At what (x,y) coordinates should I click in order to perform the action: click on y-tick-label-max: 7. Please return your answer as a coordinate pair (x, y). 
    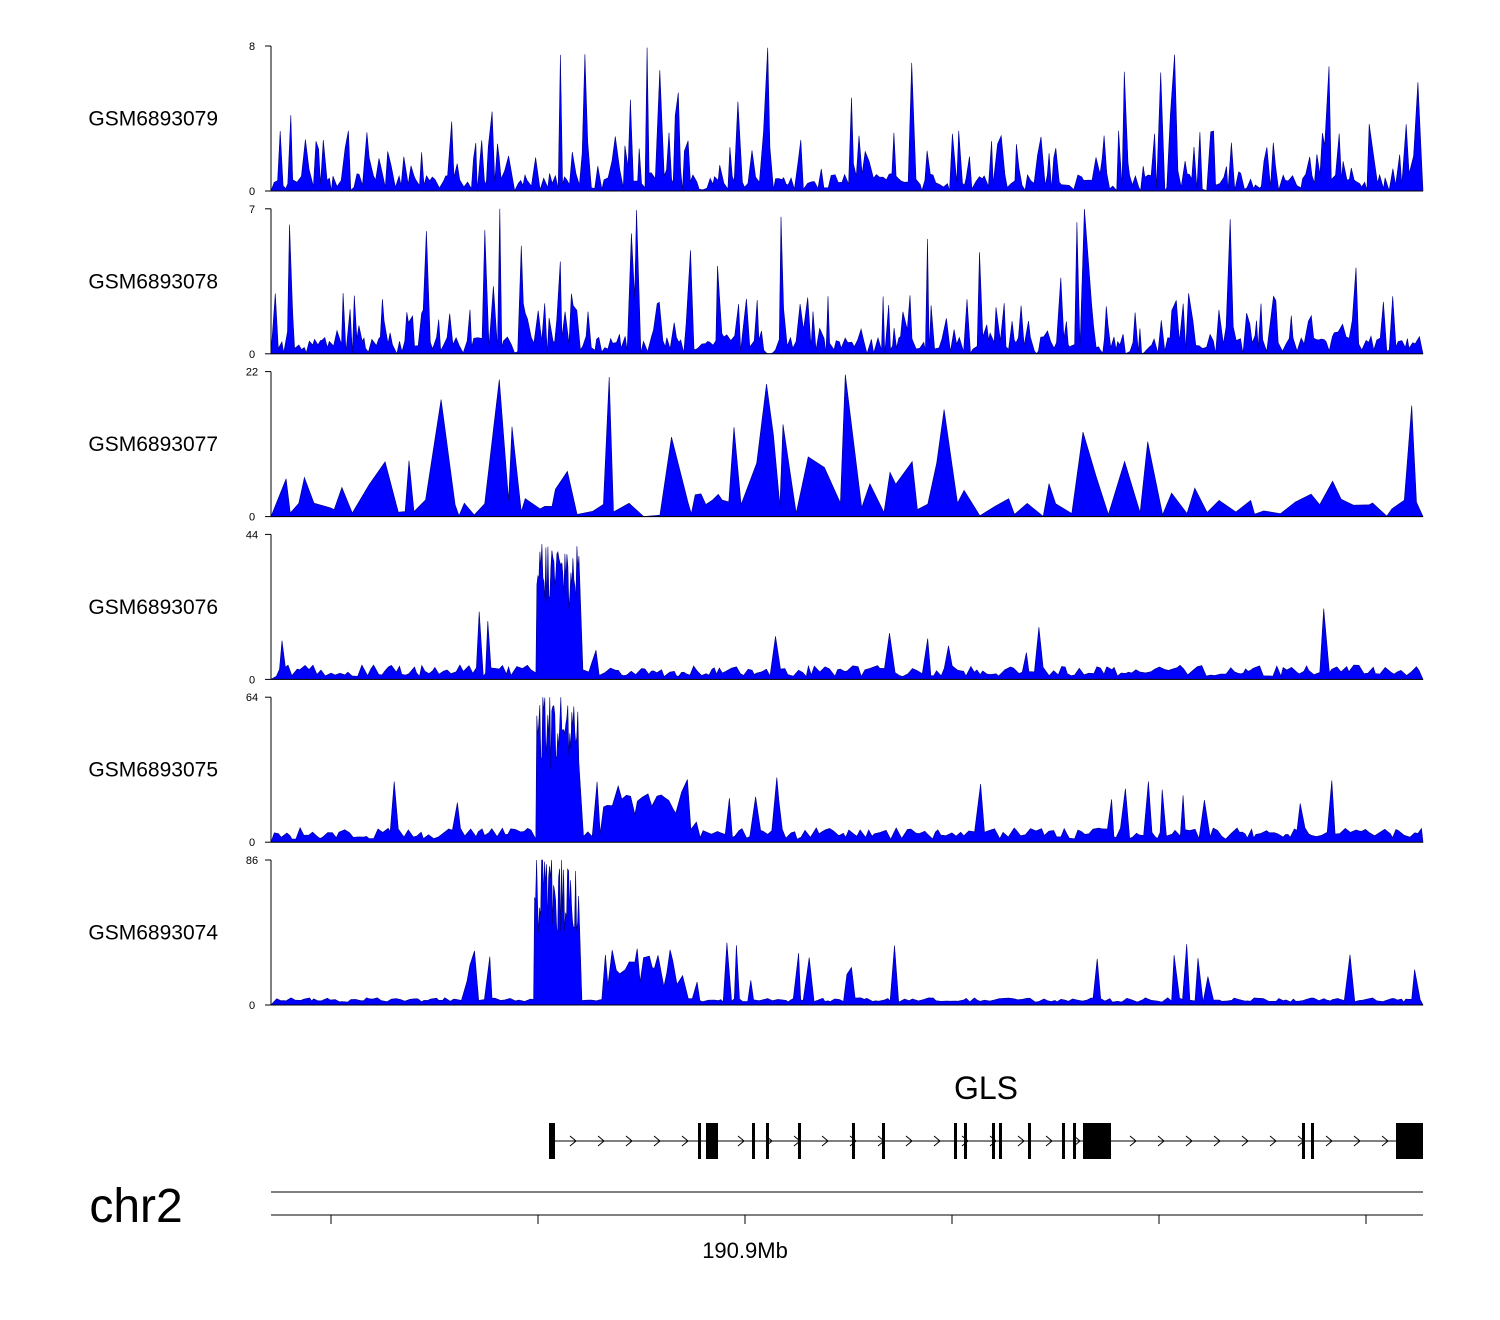
    Looking at the image, I should click on (252, 210).